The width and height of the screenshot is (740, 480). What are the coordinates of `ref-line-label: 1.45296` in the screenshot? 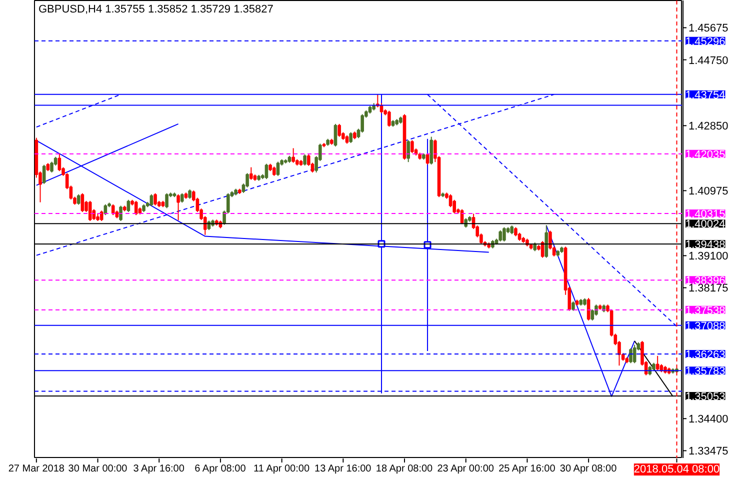 It's located at (706, 42).